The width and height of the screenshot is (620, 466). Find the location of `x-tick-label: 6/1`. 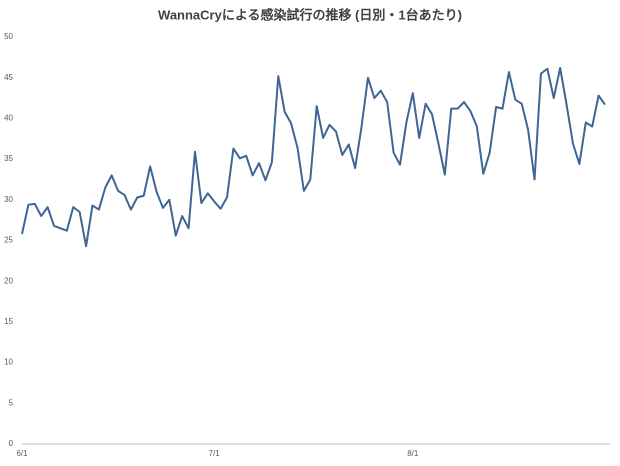

x-tick-label: 6/1 is located at coordinates (22, 453).